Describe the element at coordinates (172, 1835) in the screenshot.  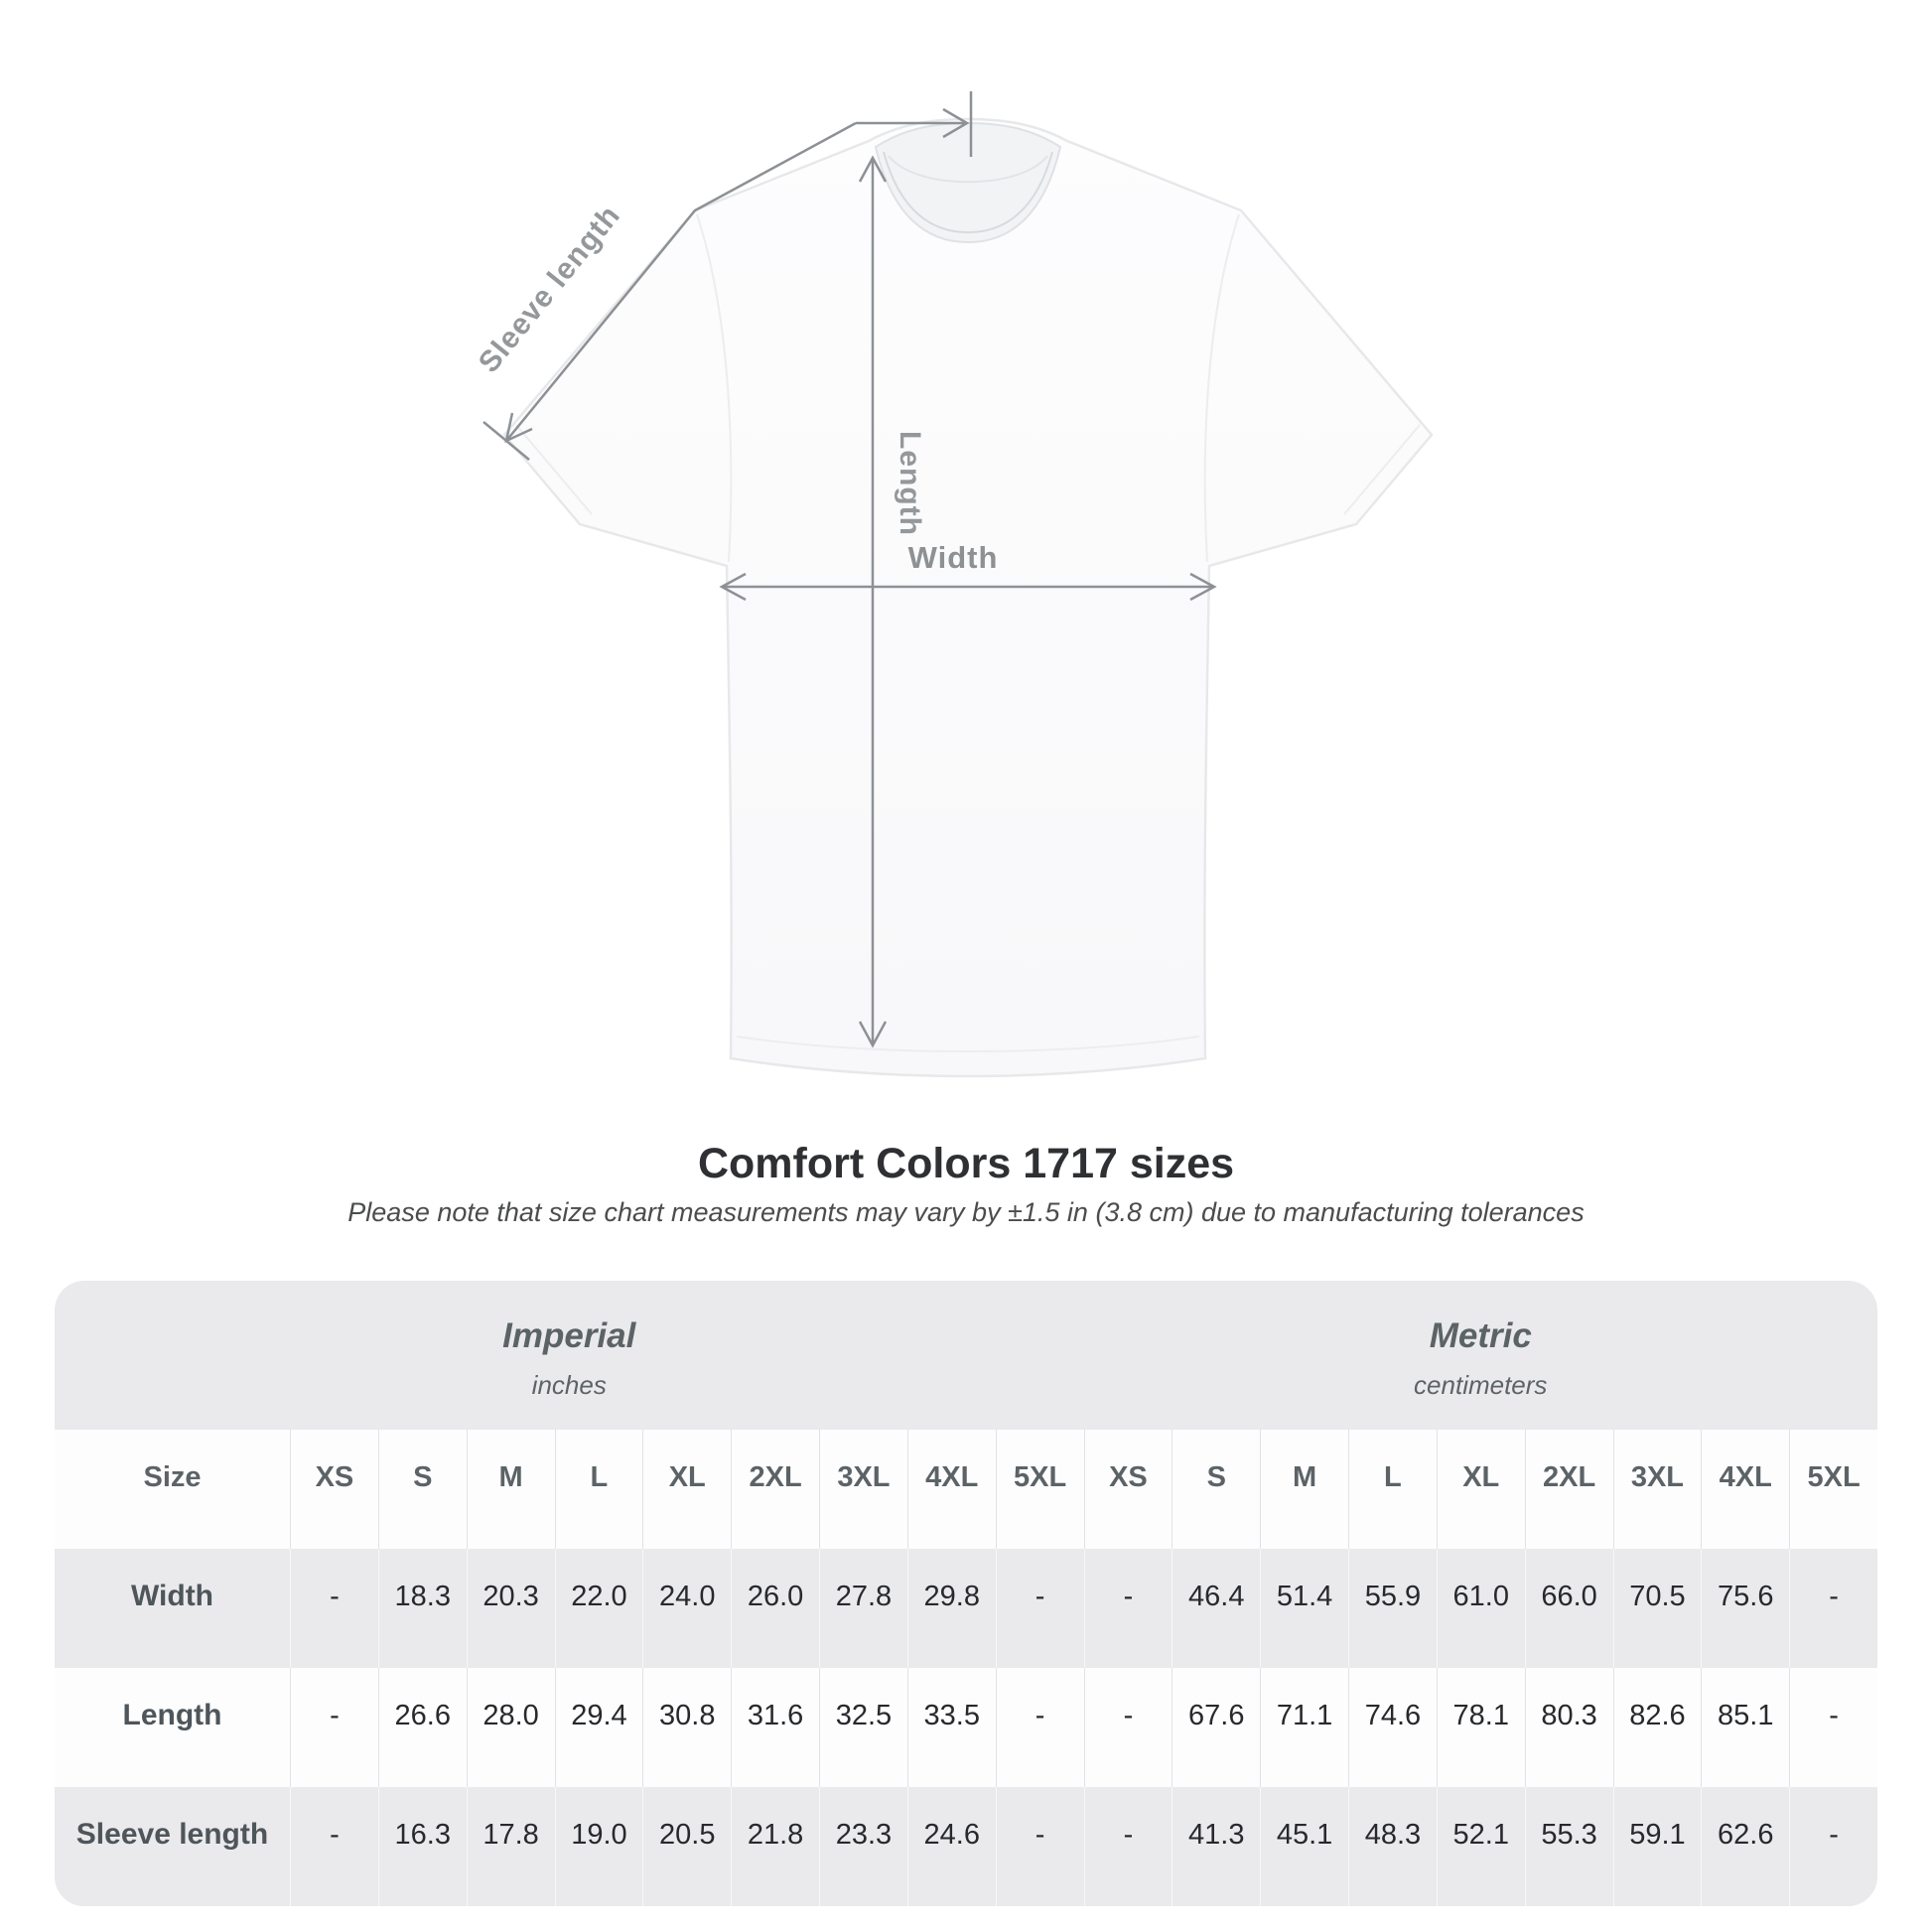
I see `row-label: Sleeve length` at that location.